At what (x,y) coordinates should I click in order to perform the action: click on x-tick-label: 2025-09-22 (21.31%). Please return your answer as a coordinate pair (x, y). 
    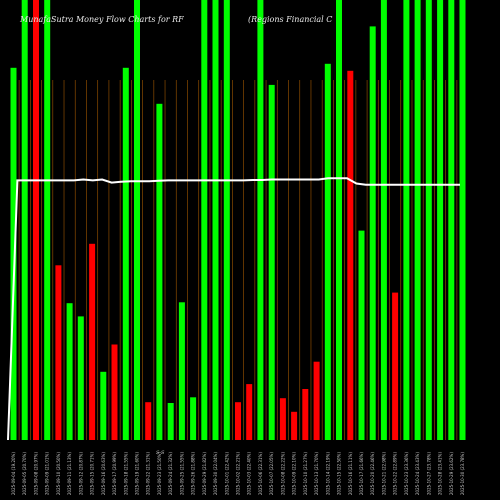
    Looking at the image, I should click on (148, 473).